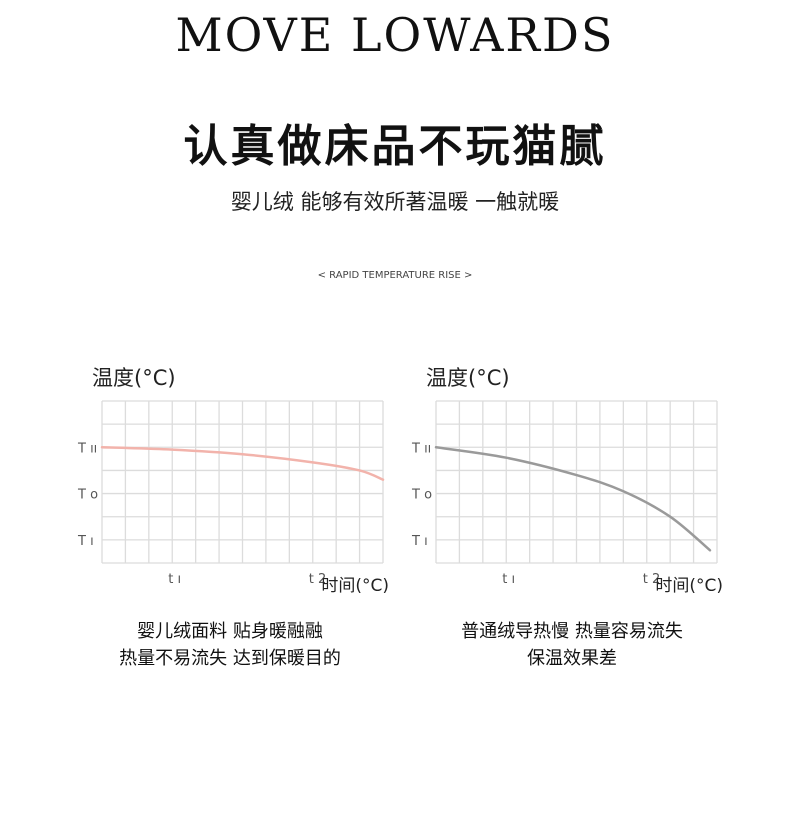  Describe the element at coordinates (395, 146) in the screenshot. I see `headline: 认真做床品不玩猫腻` at that location.